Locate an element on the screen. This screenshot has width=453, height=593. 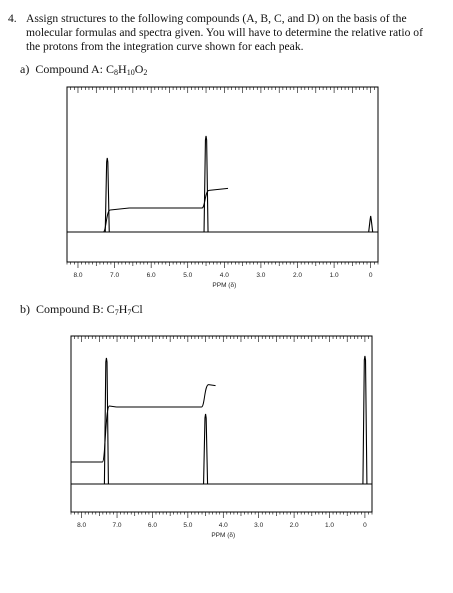
part-a-letter: a) is located at coordinates (25, 69).